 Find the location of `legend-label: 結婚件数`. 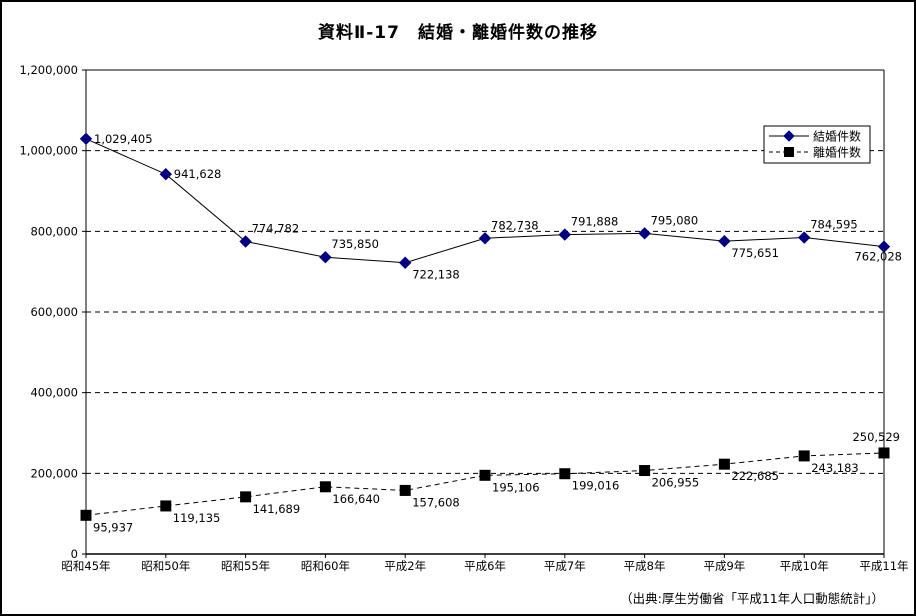

legend-label: 結婚件数 is located at coordinates (837, 136).